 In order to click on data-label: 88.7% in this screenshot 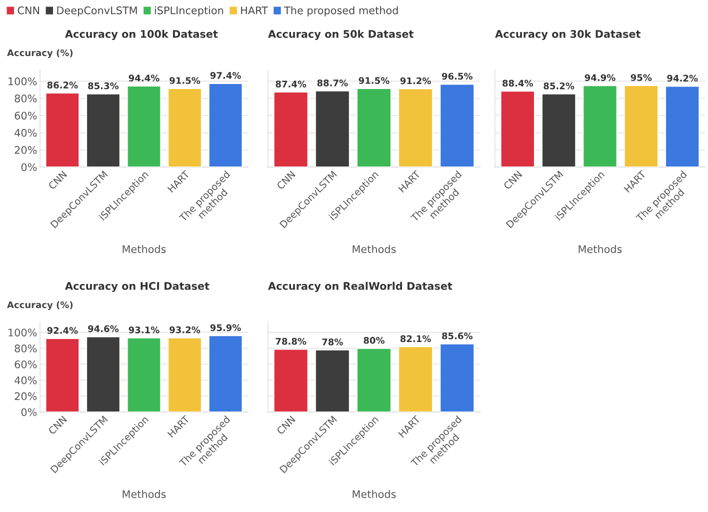, I will do `click(332, 83)`.